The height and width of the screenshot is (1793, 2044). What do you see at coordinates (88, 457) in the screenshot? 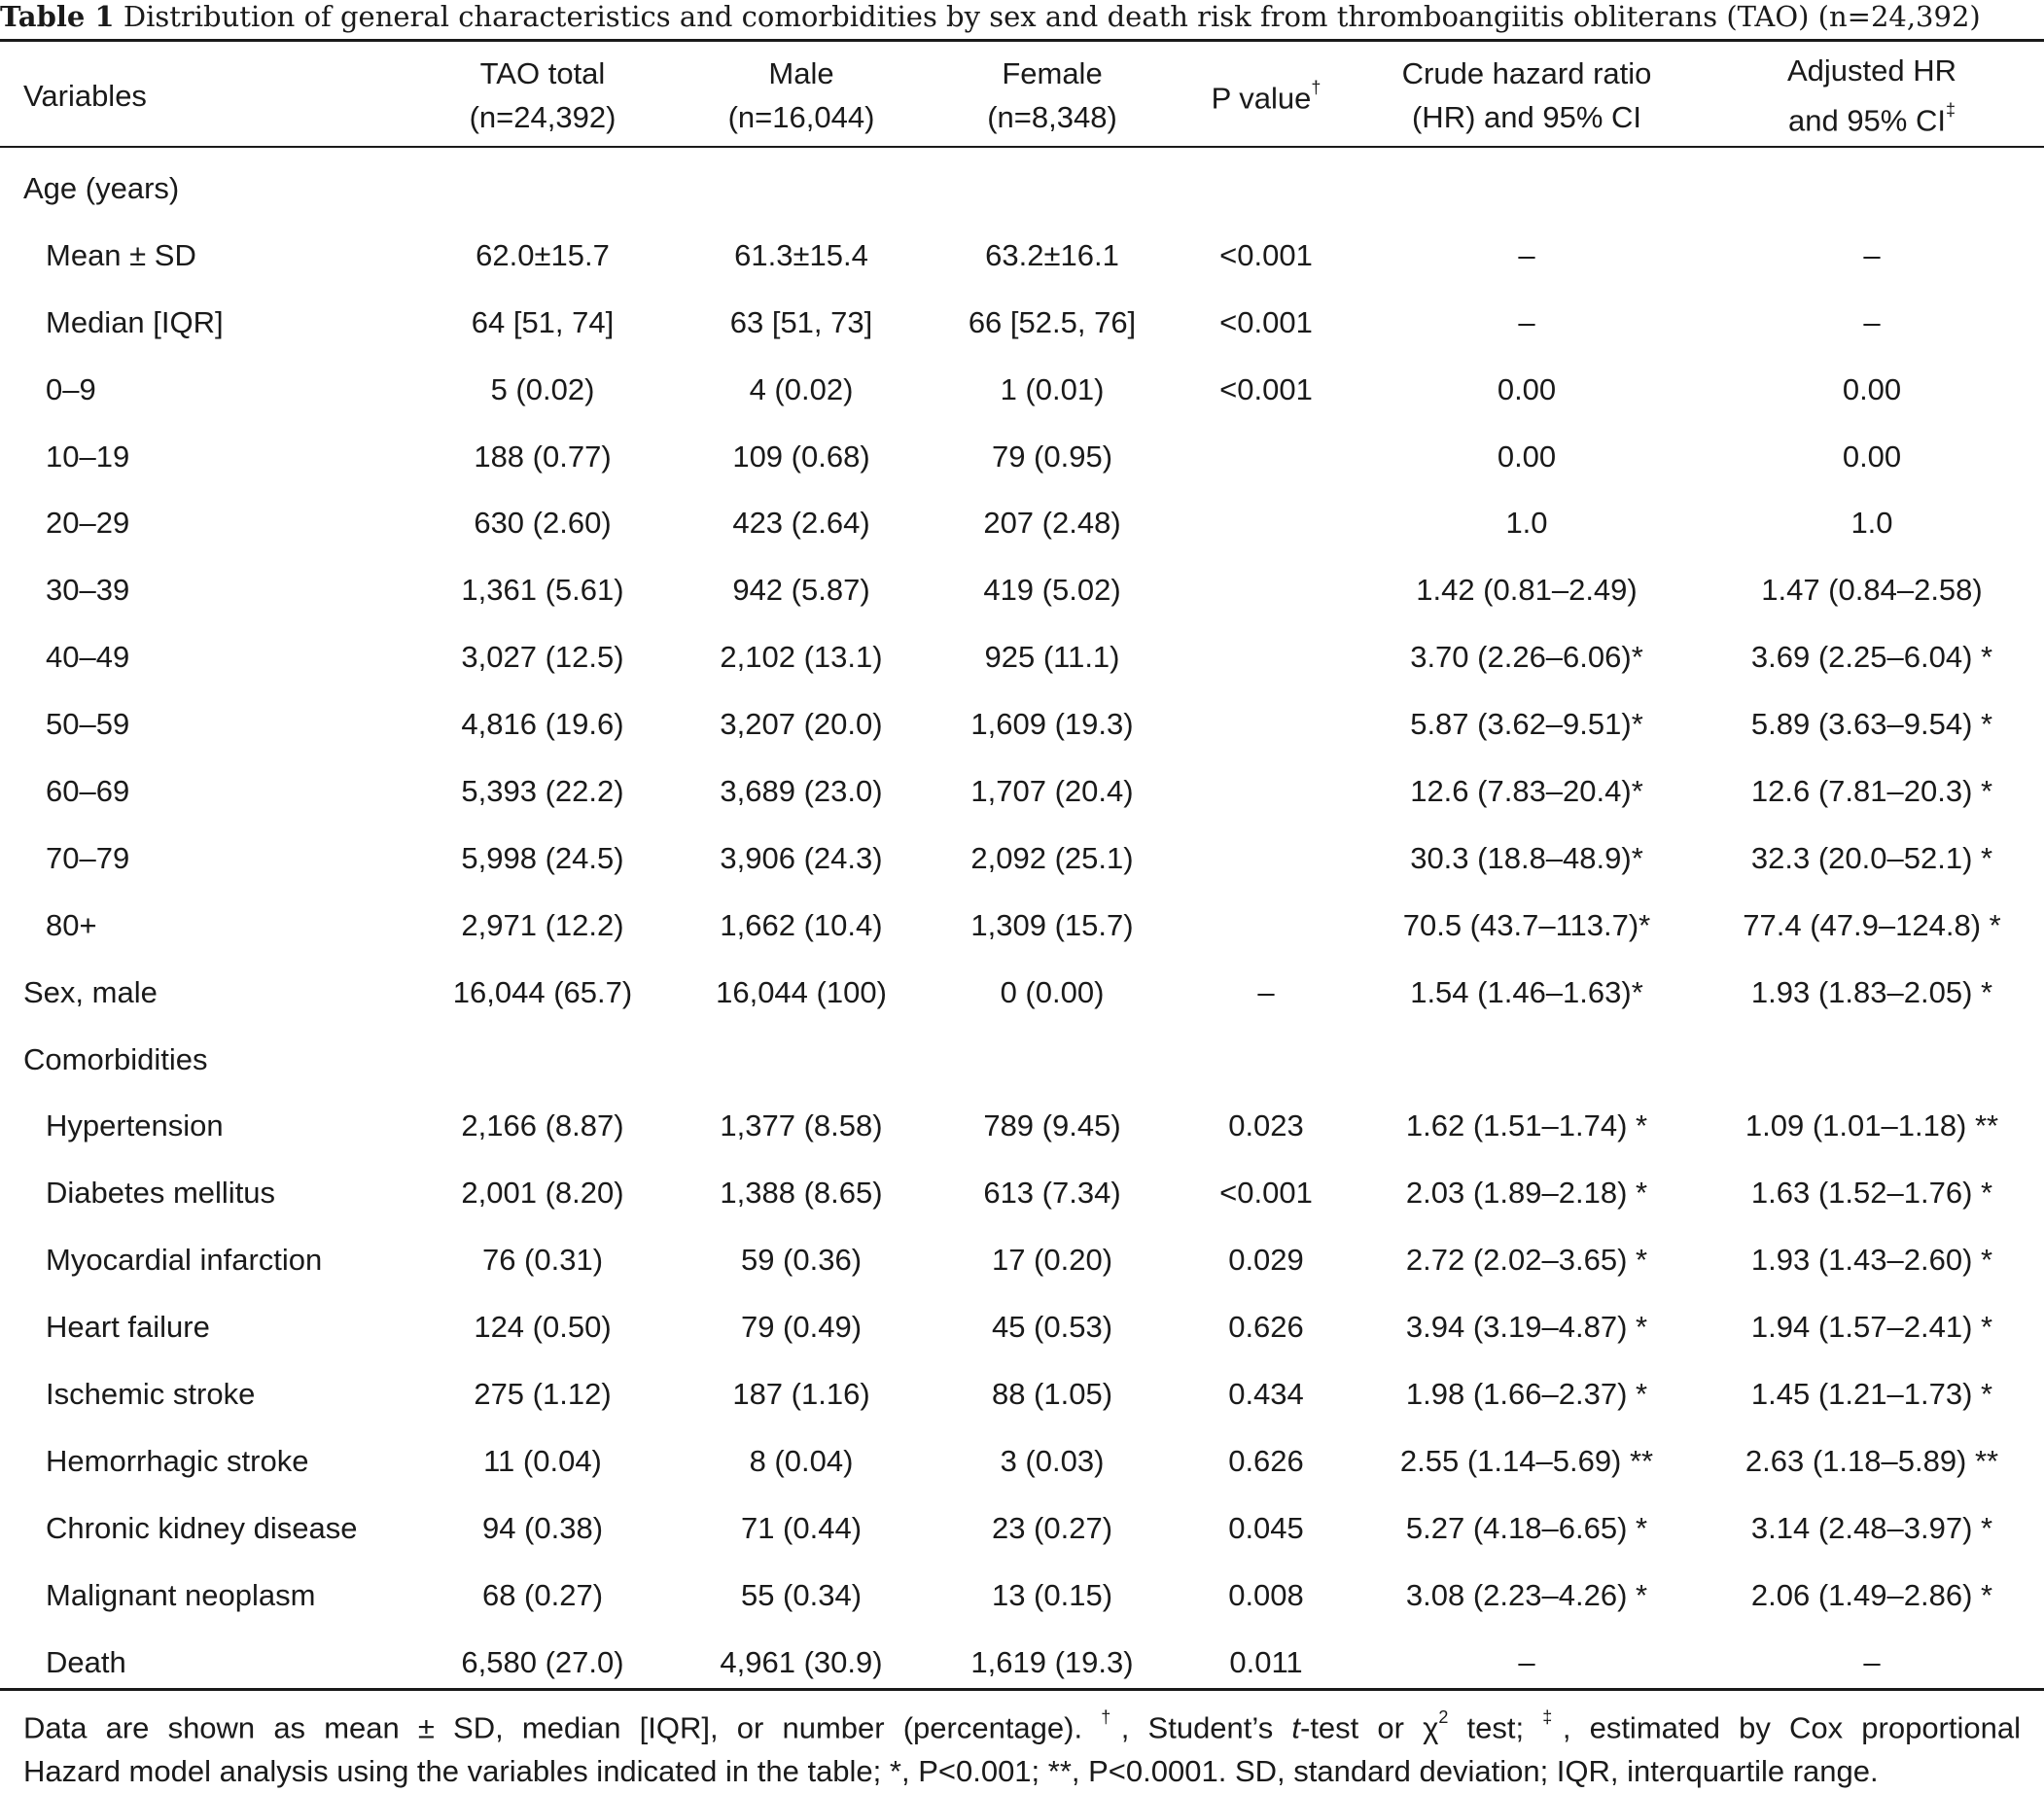
I see `cell-variable: 10–19` at bounding box center [88, 457].